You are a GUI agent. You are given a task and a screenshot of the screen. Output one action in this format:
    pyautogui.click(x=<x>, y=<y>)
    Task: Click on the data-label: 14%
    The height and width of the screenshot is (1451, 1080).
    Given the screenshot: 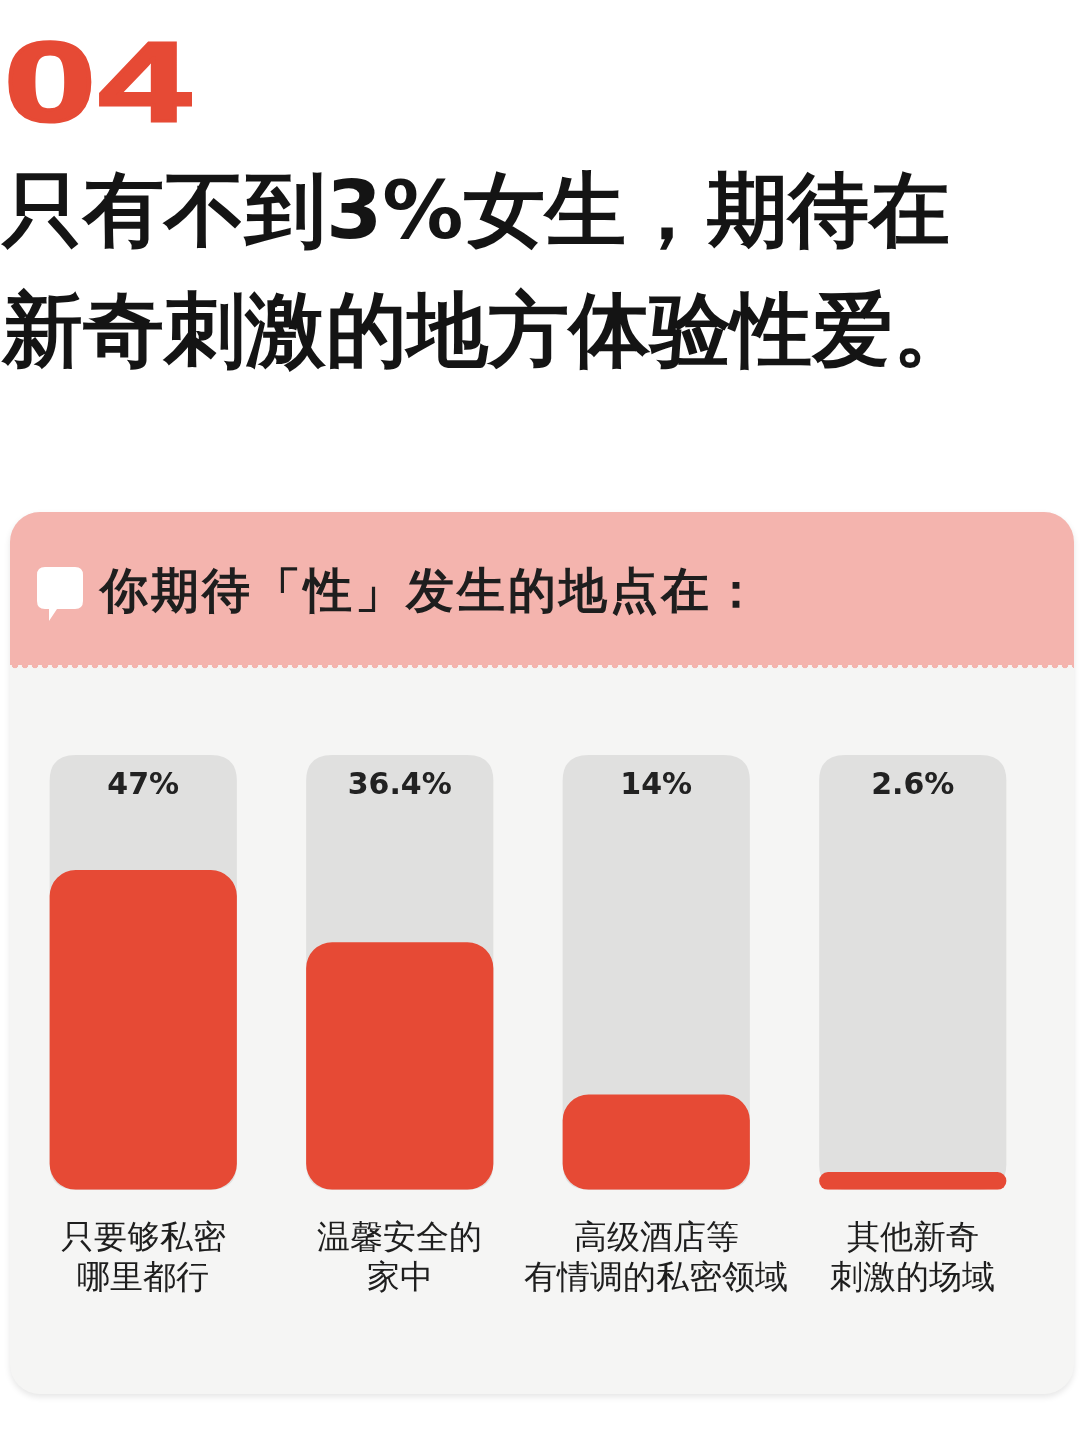 What is the action you would take?
    pyautogui.click(x=656, y=783)
    